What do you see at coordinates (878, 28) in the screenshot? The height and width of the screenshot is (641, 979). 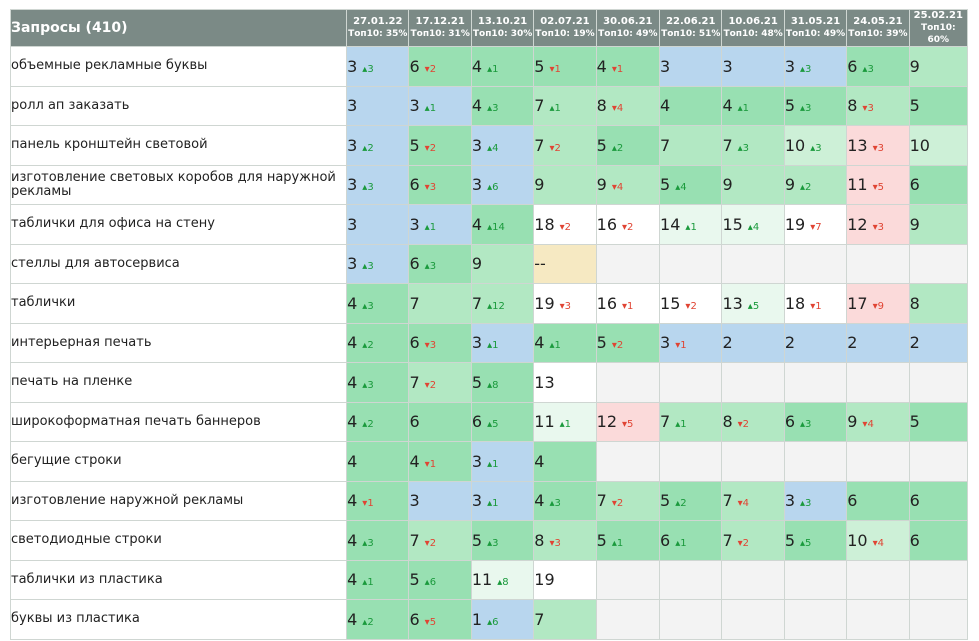 I see `date-column-header: 24.05.21 Топ10: 39%` at bounding box center [878, 28].